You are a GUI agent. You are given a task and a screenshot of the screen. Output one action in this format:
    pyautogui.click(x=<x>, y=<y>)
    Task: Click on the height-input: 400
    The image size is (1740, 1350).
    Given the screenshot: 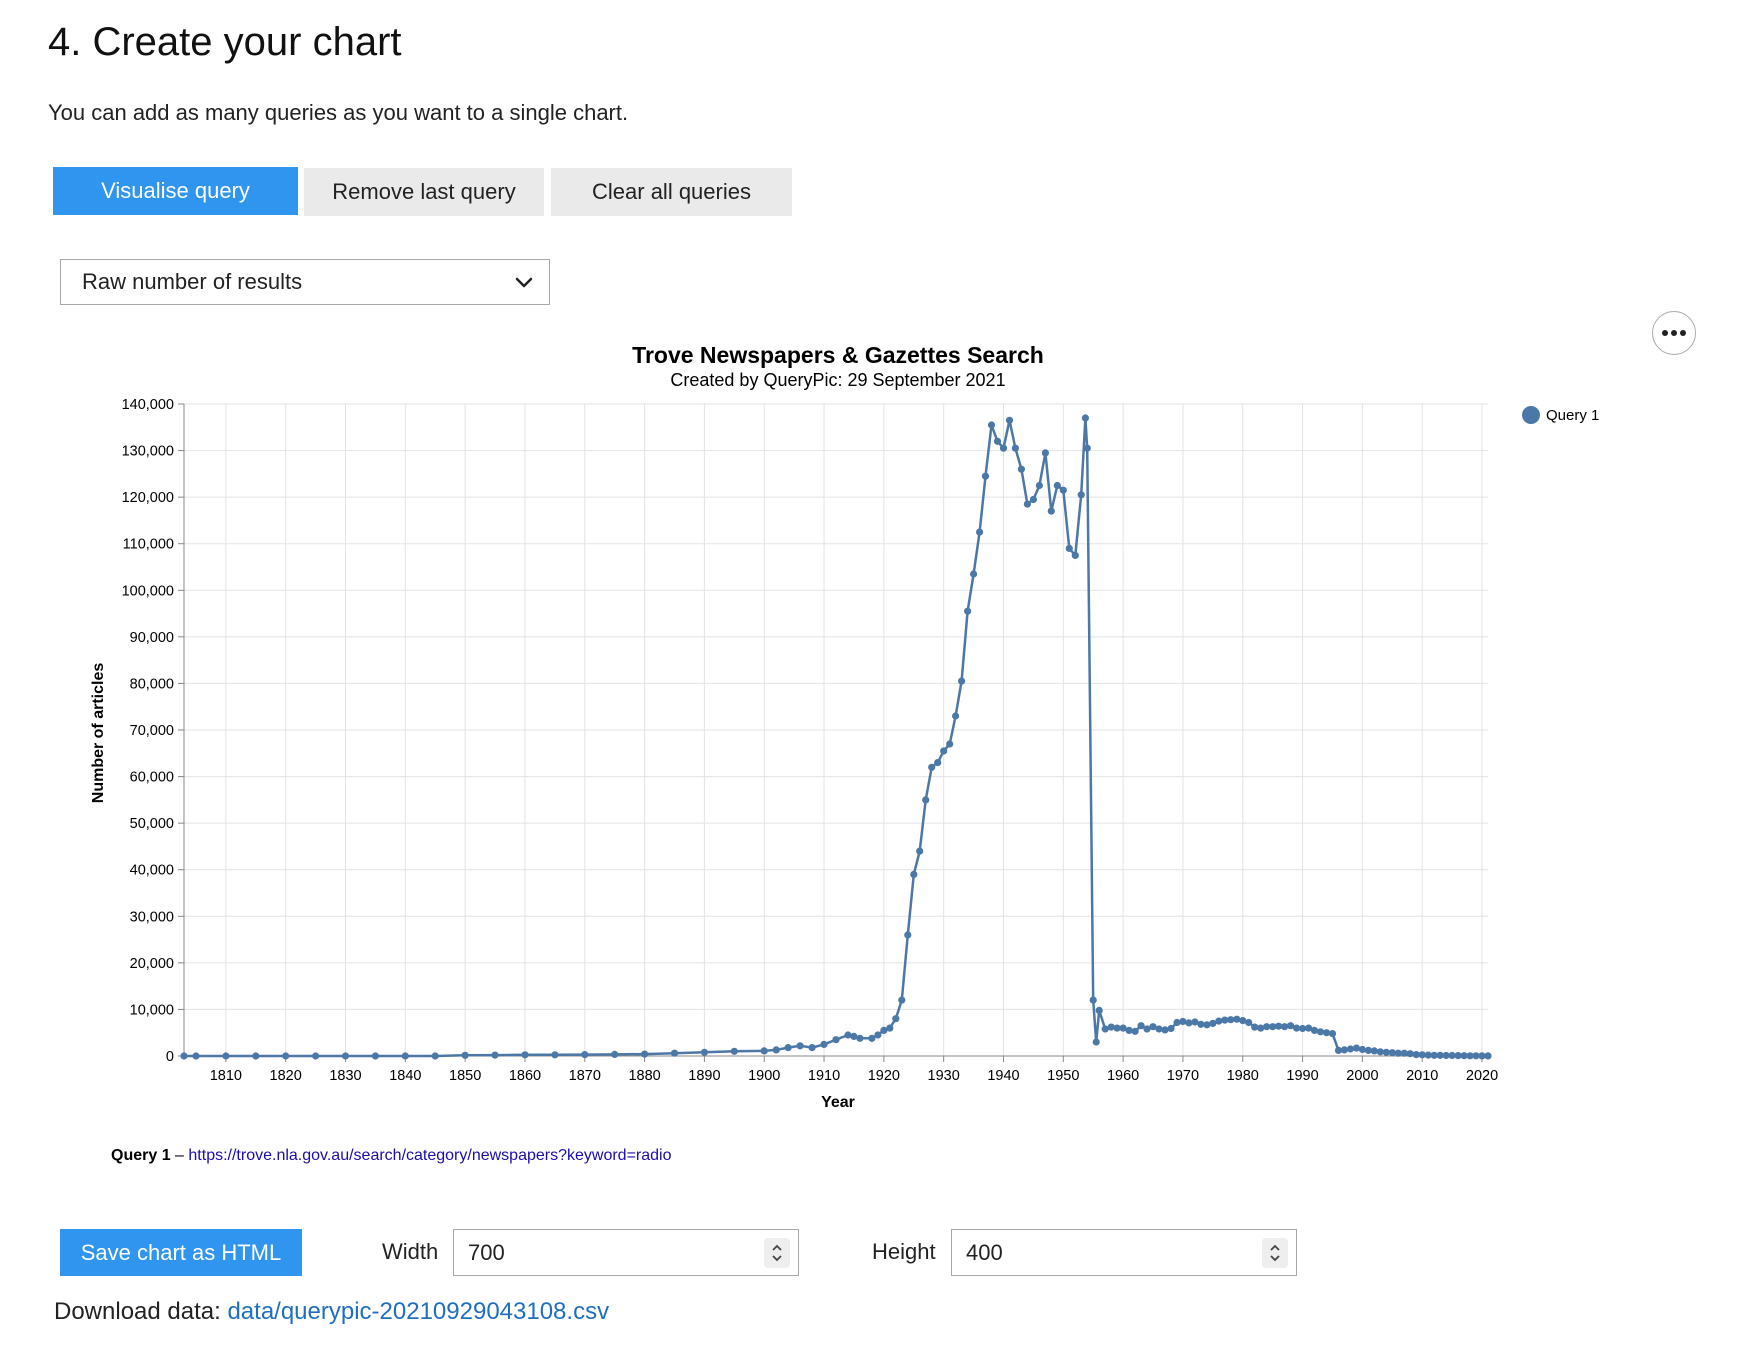 What is the action you would take?
    pyautogui.click(x=1124, y=1252)
    